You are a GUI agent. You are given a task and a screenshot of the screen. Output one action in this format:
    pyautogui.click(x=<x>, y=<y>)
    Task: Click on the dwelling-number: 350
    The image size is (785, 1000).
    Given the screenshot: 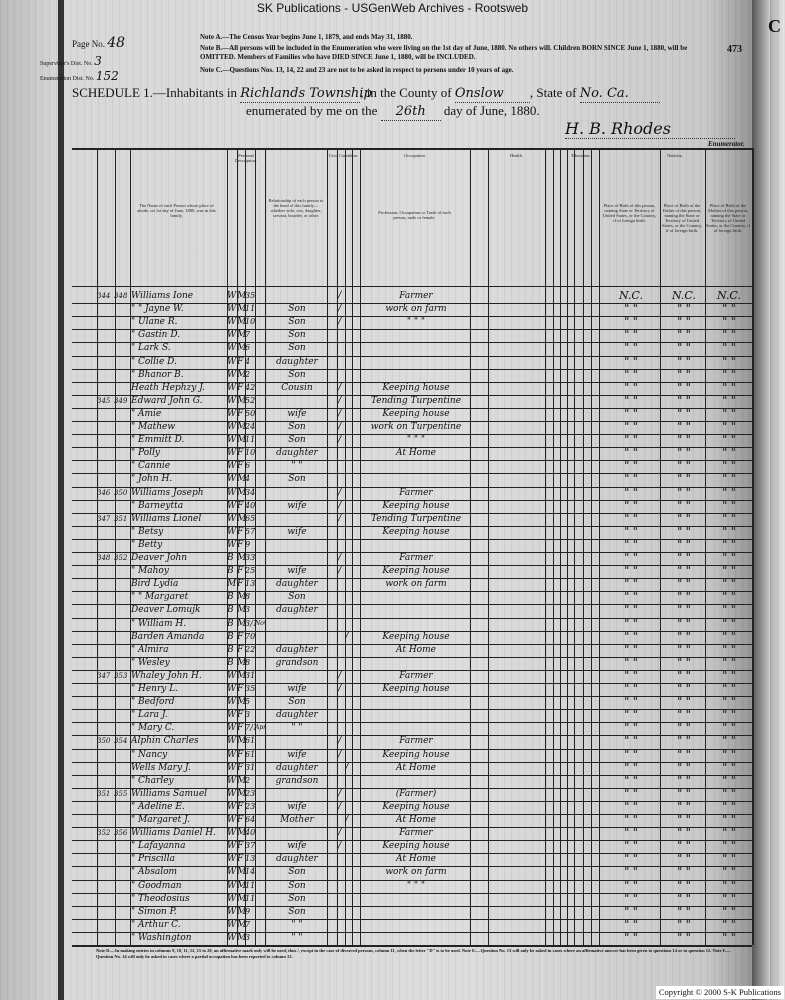 What is the action you would take?
    pyautogui.click(x=104, y=741)
    